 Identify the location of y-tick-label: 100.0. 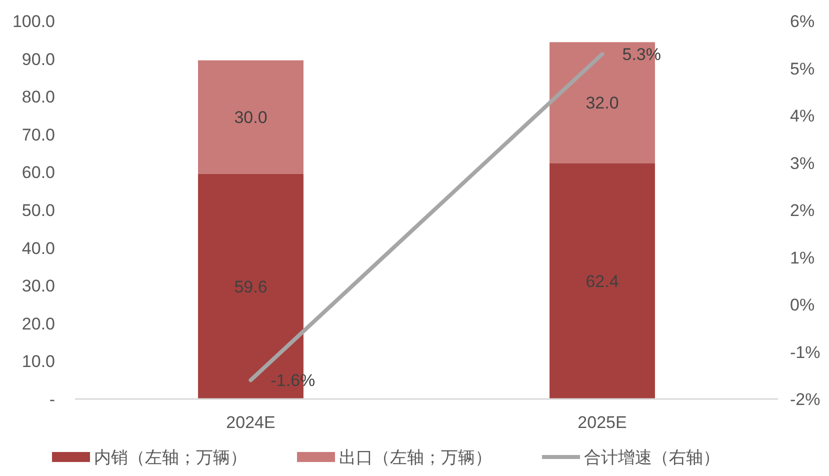
(33, 21).